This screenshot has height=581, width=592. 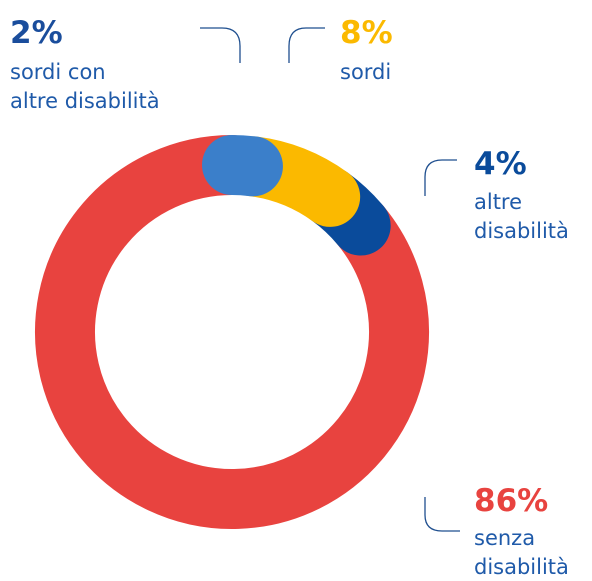 What do you see at coordinates (521, 552) in the screenshot?
I see `category-label: senza disabilità` at bounding box center [521, 552].